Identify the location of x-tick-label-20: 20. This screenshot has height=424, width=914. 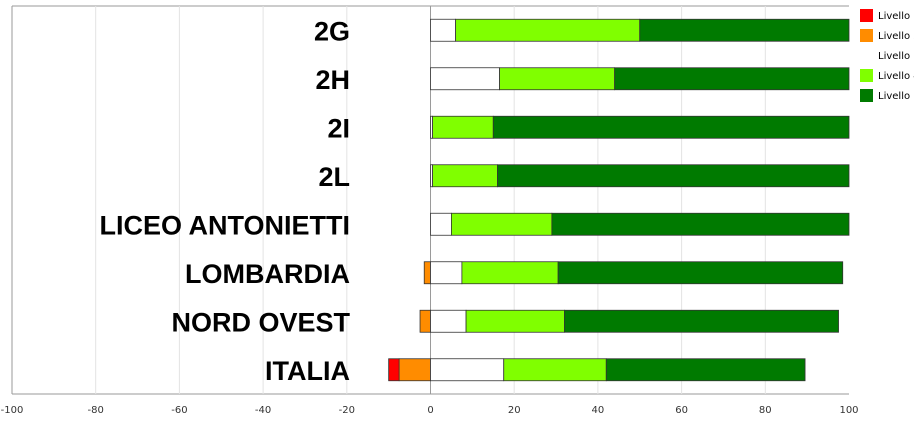
(514, 410).